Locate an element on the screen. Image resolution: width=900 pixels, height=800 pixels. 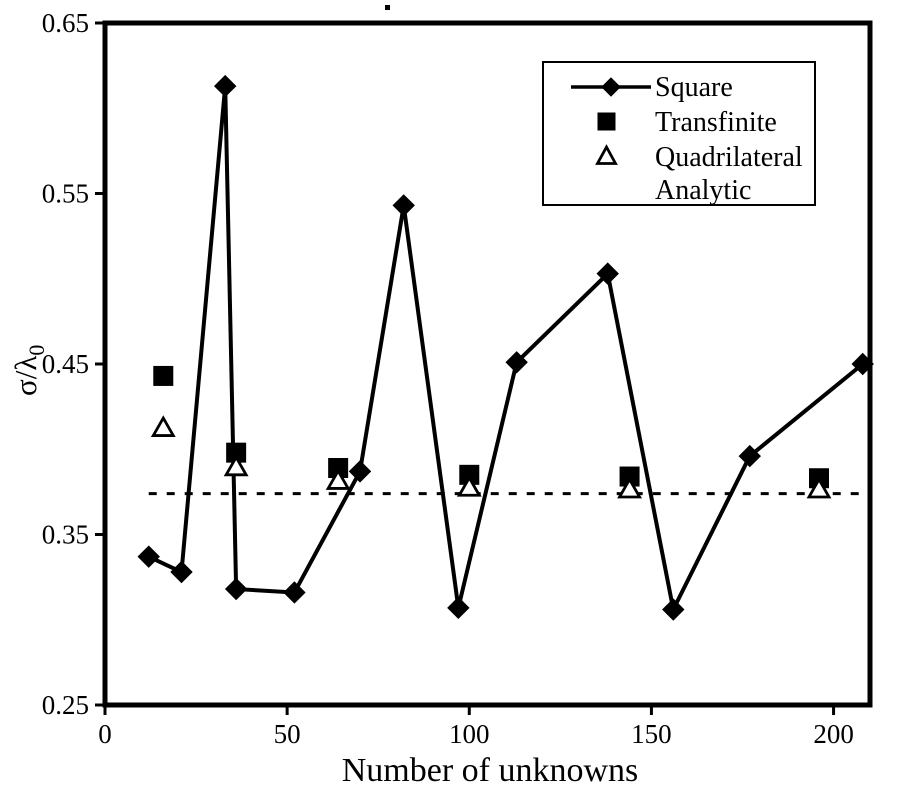
y-axis-title-main: σ/λ is located at coordinates (25, 376).